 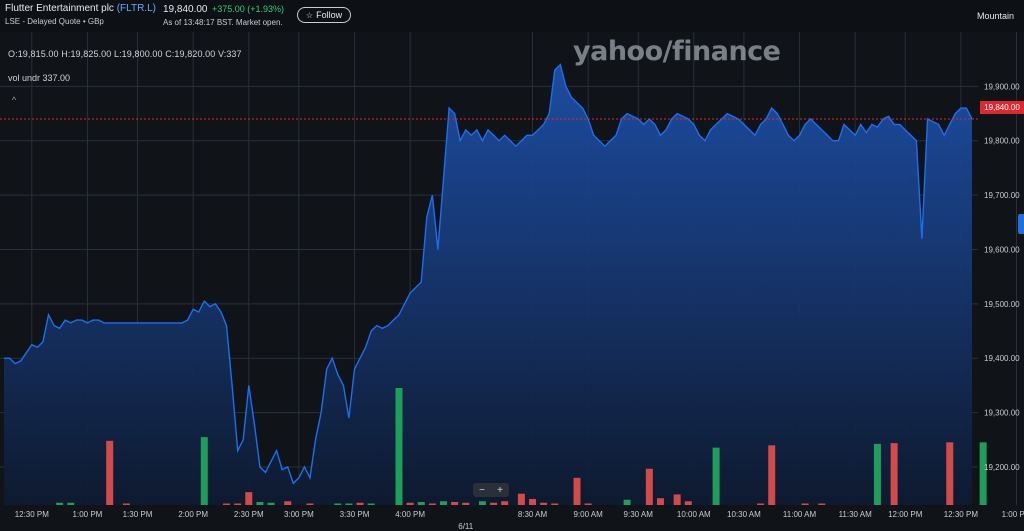 What do you see at coordinates (1002, 467) in the screenshot?
I see `y-tick-label: 19,200.00` at bounding box center [1002, 467].